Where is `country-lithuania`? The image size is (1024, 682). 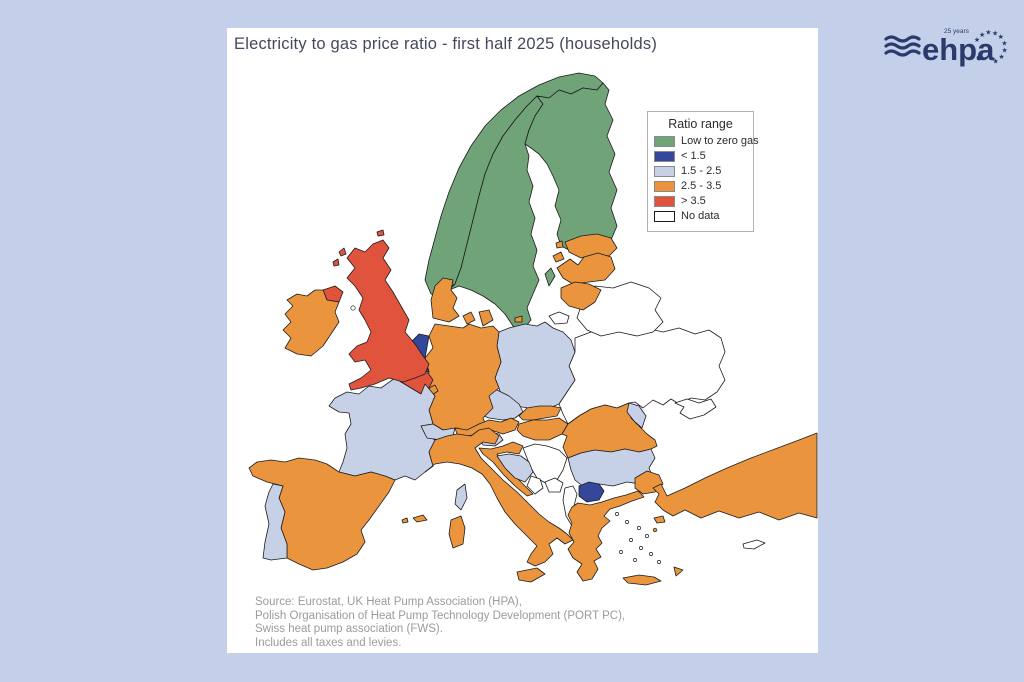
country-lithuania is located at coordinates (581, 296).